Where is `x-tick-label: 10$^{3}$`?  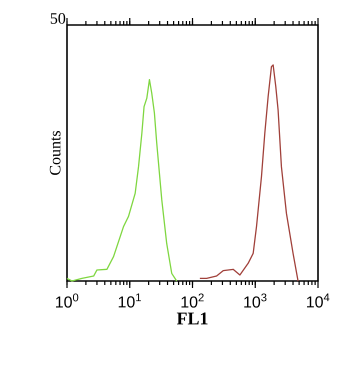 x-tick-label: 10$^{3}$ is located at coordinates (255, 300).